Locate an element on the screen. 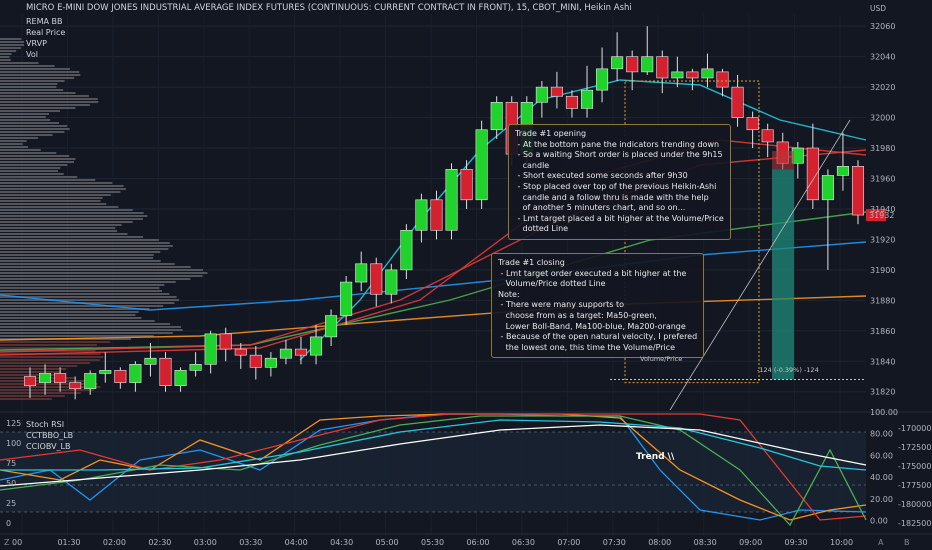 This screenshot has width=932, height=550. obv-tick: -172500 is located at coordinates (914, 447).